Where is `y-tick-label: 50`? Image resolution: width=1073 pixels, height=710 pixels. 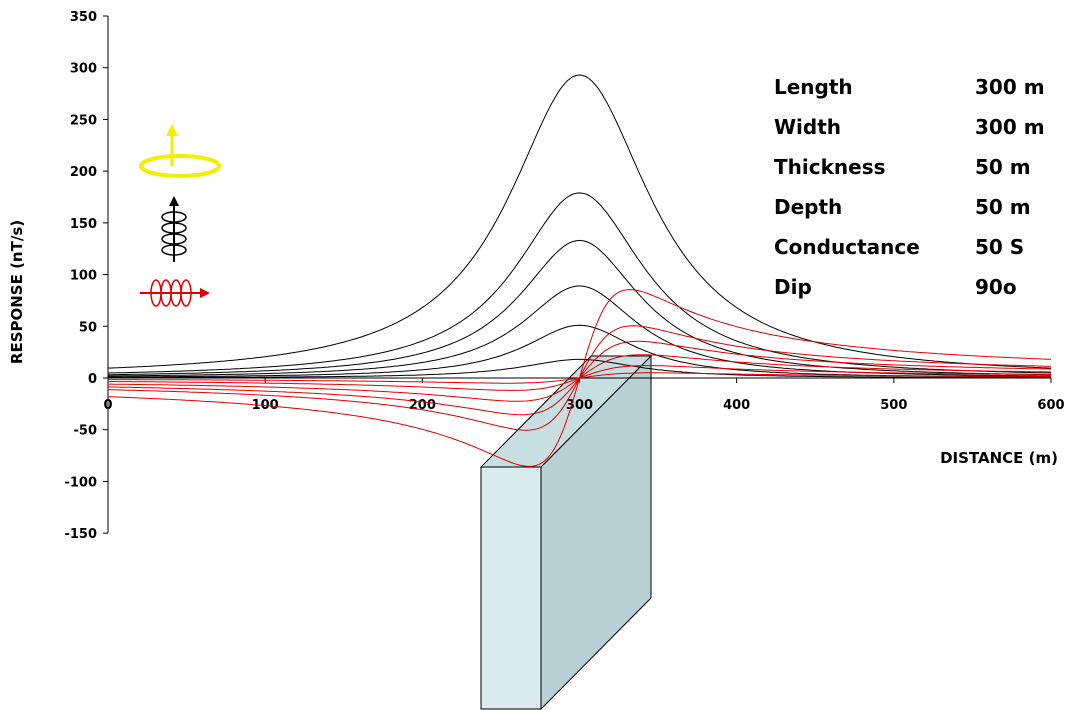
y-tick-label: 50 is located at coordinates (88, 327).